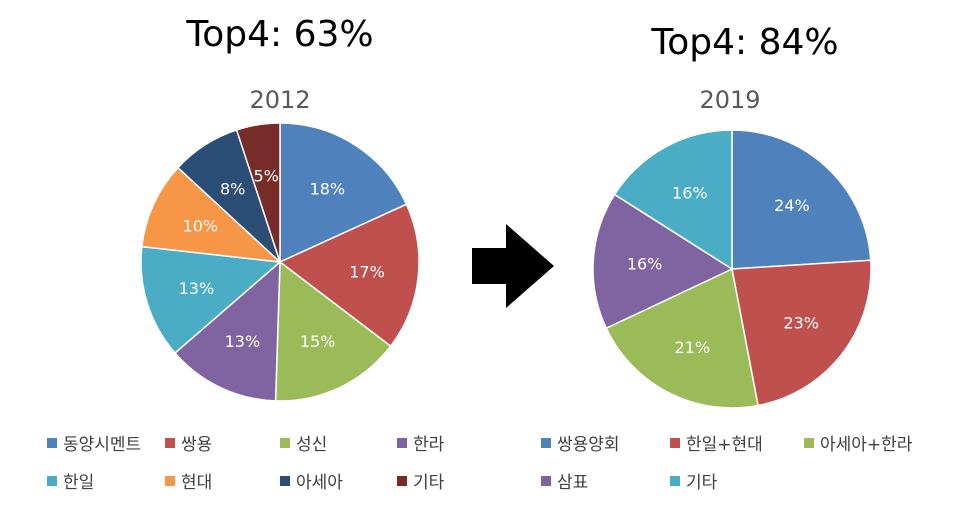 This screenshot has width=974, height=509. I want to click on data-label-2012-2: 15%, so click(318, 341).